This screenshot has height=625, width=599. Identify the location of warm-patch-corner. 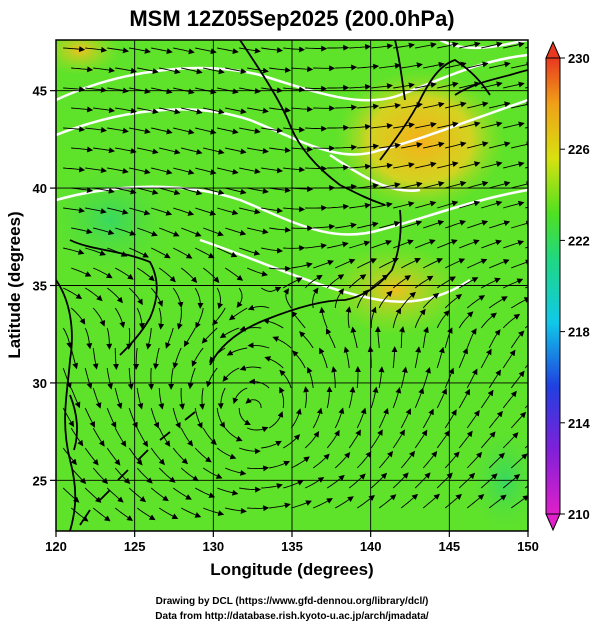
(88, 57).